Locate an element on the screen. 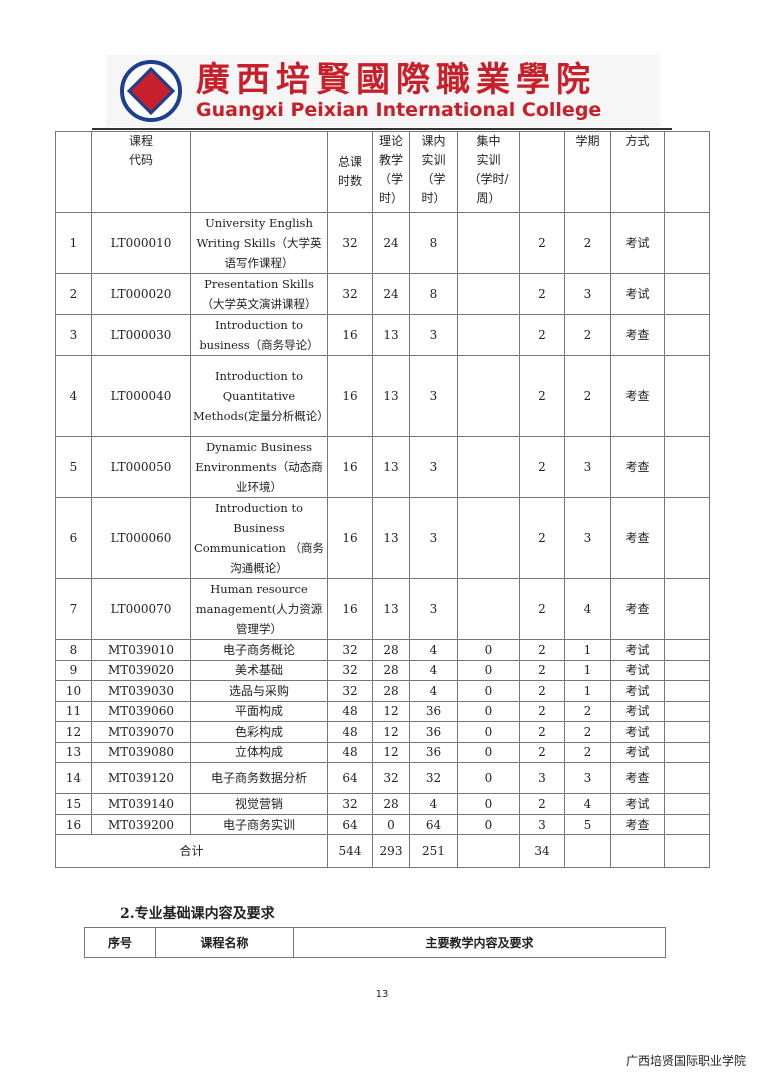 This screenshot has width=764, height=1080. total-cell is located at coordinates (687, 851).